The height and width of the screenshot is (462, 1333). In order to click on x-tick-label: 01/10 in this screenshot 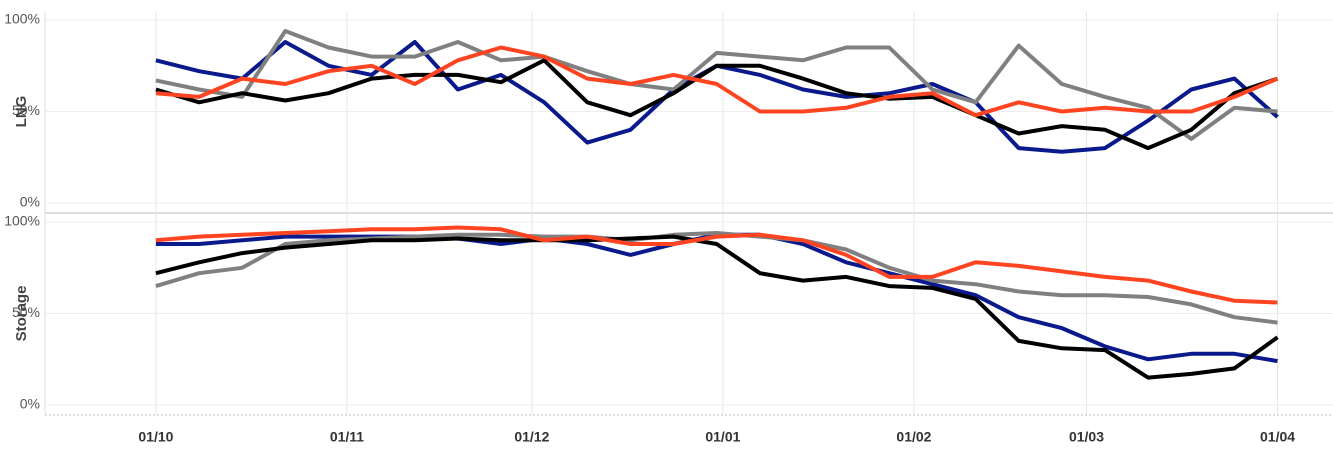, I will do `click(155, 437)`.